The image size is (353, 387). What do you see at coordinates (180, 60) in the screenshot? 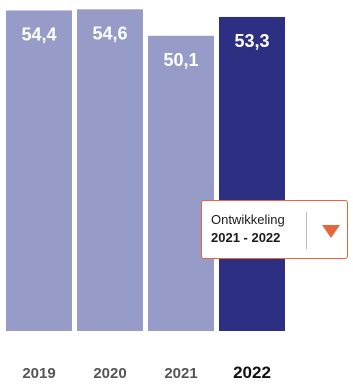
I see `value-label-2021: 50,1` at bounding box center [180, 60].